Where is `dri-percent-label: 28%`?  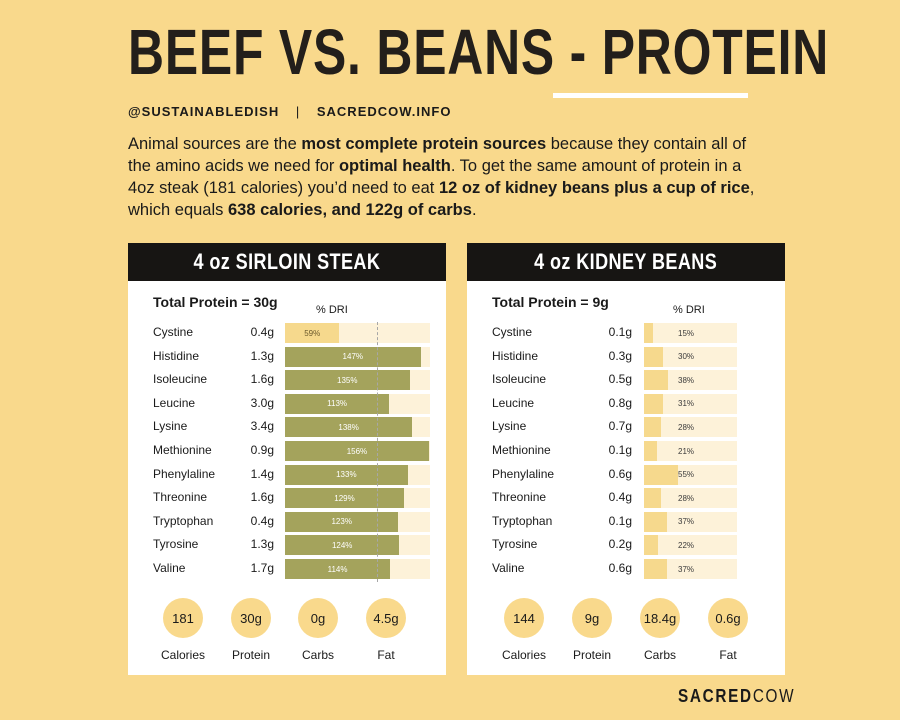
dri-percent-label: 28% is located at coordinates (686, 427).